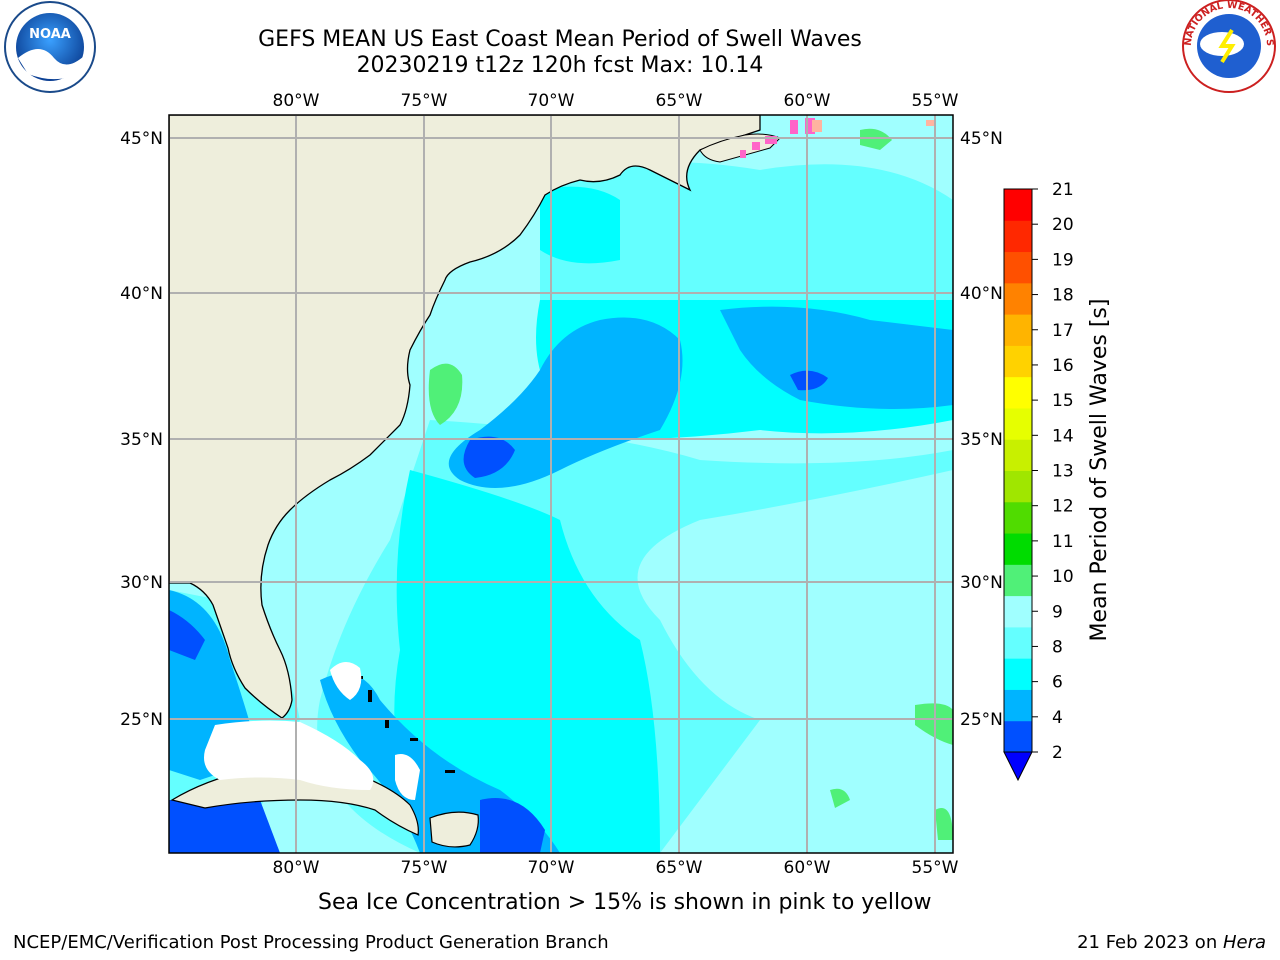  What do you see at coordinates (1099, 470) in the screenshot?
I see `colorbar-label: Mean Period of Swell Waves [s]` at bounding box center [1099, 470].